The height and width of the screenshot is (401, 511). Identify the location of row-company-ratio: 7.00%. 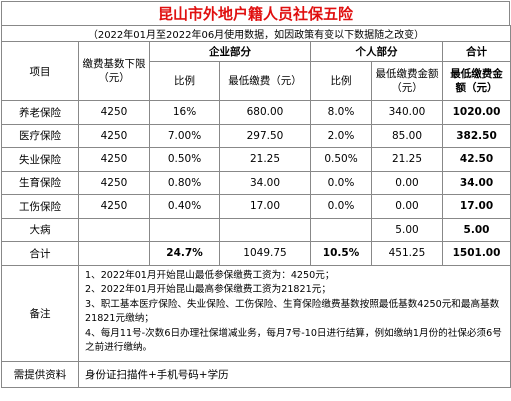
(184, 135).